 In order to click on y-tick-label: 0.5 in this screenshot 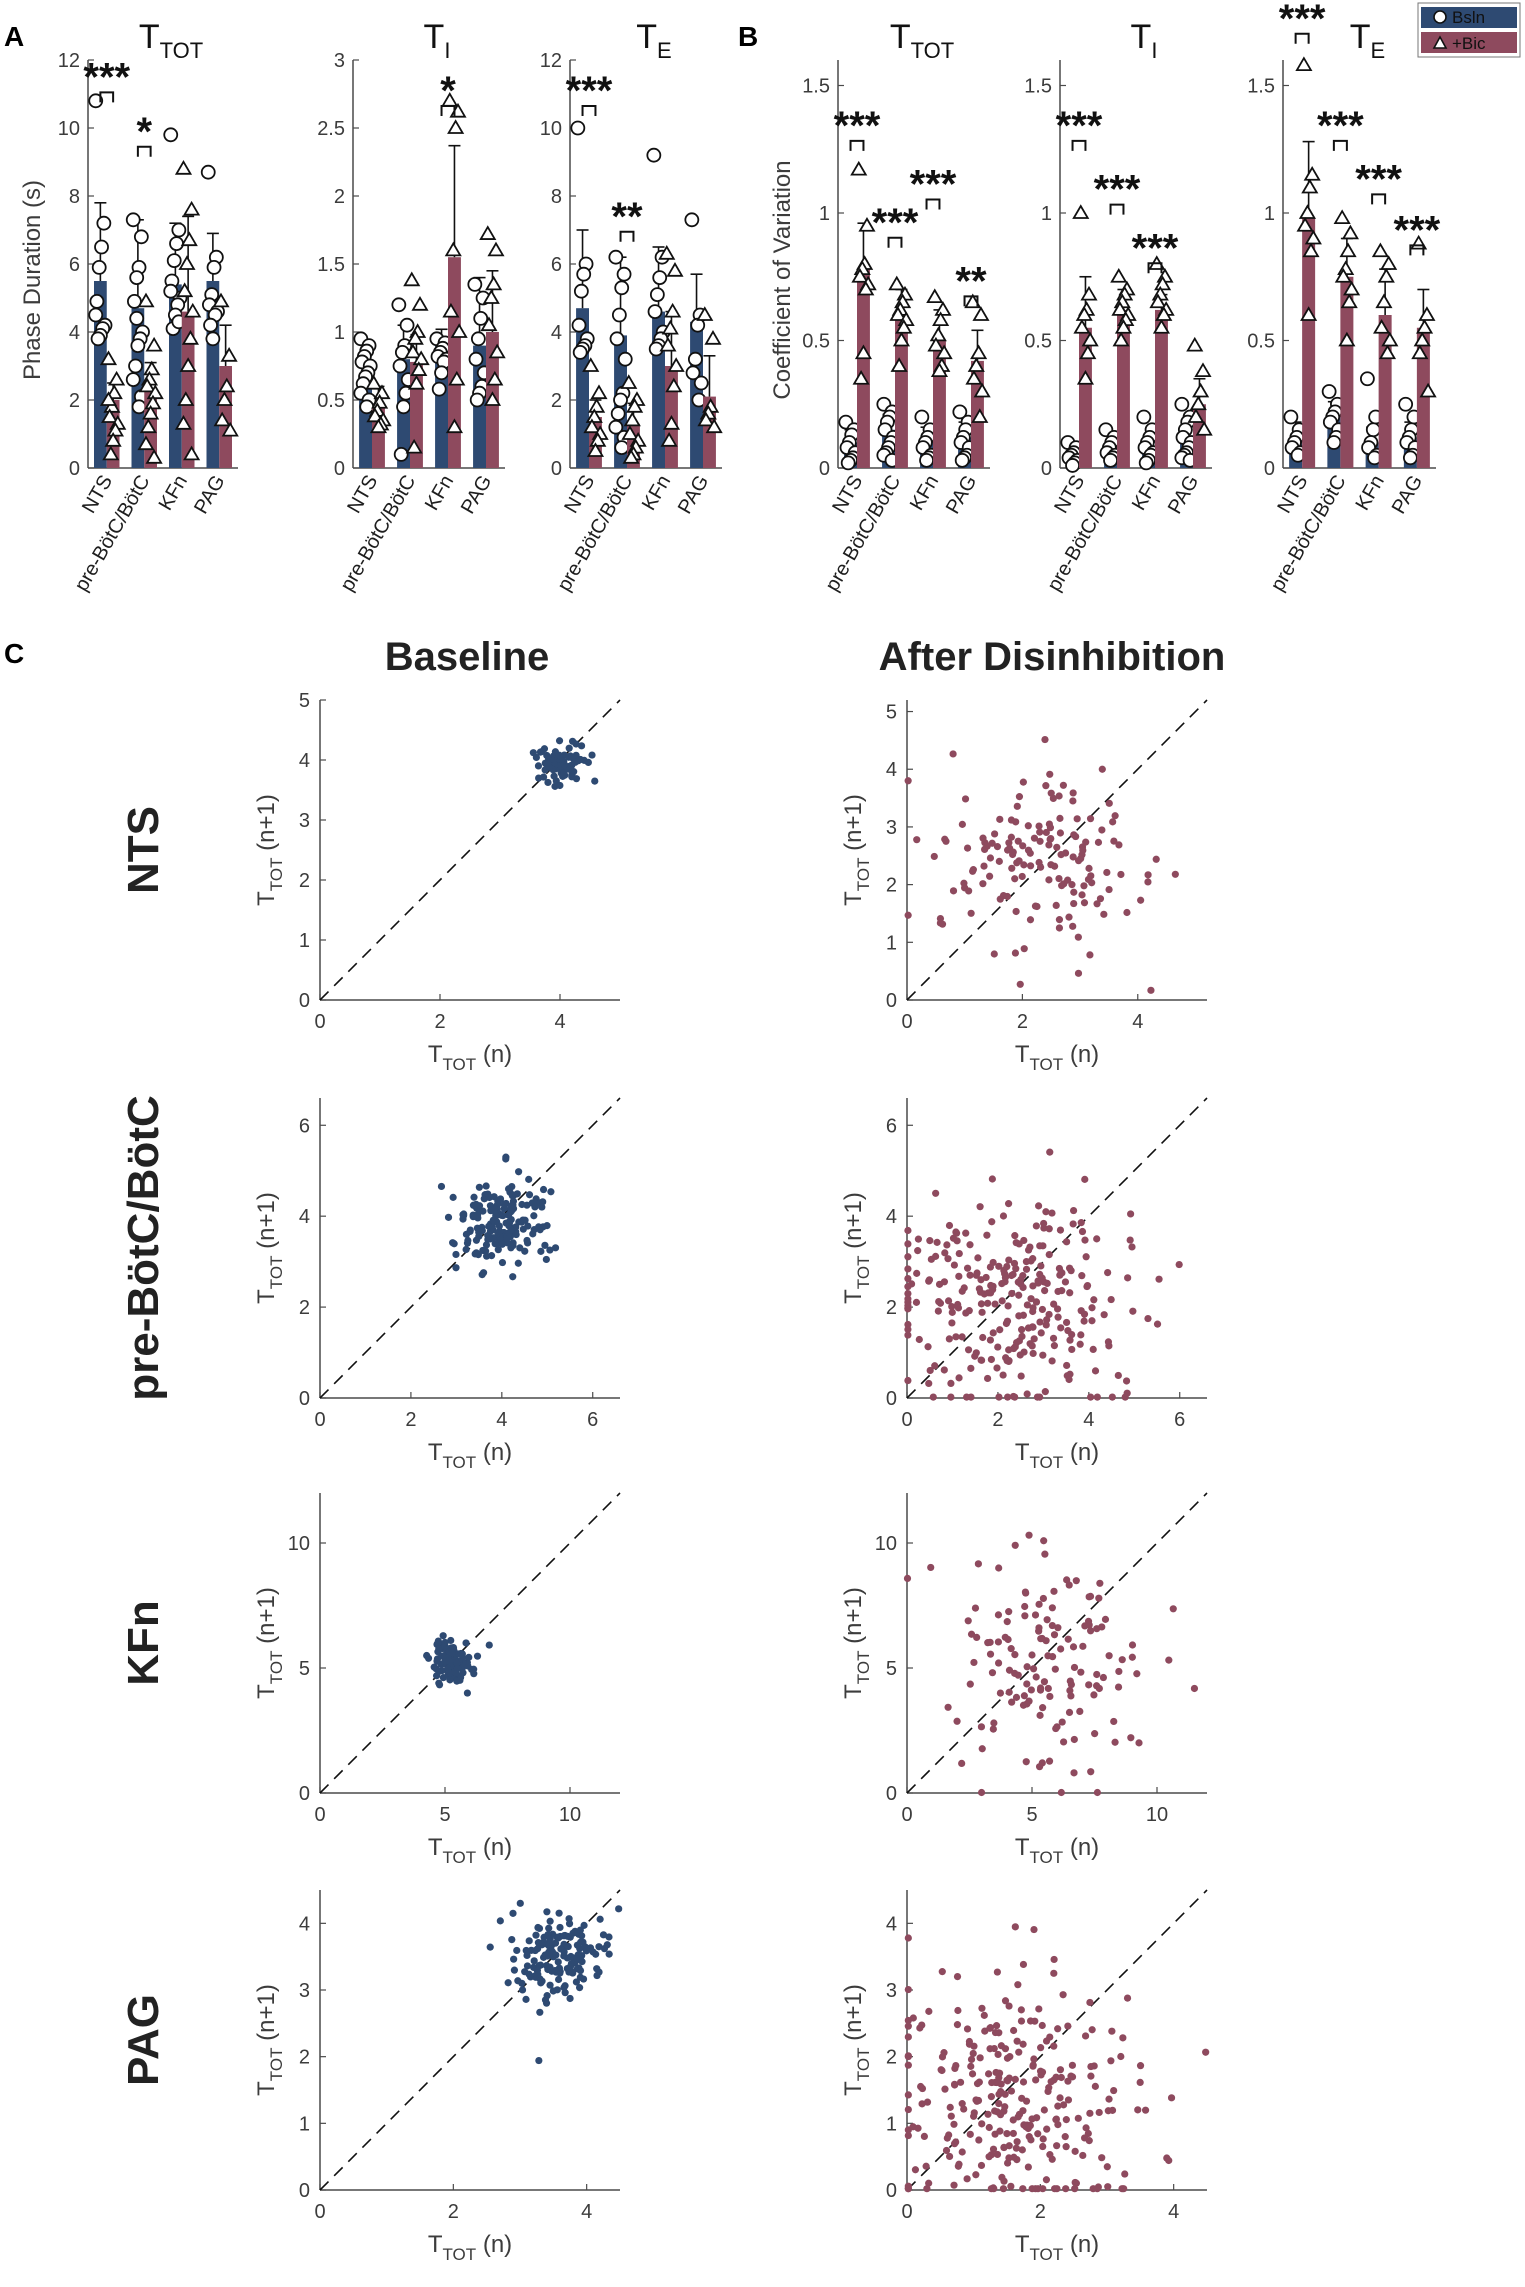, I will do `click(1261, 342)`.